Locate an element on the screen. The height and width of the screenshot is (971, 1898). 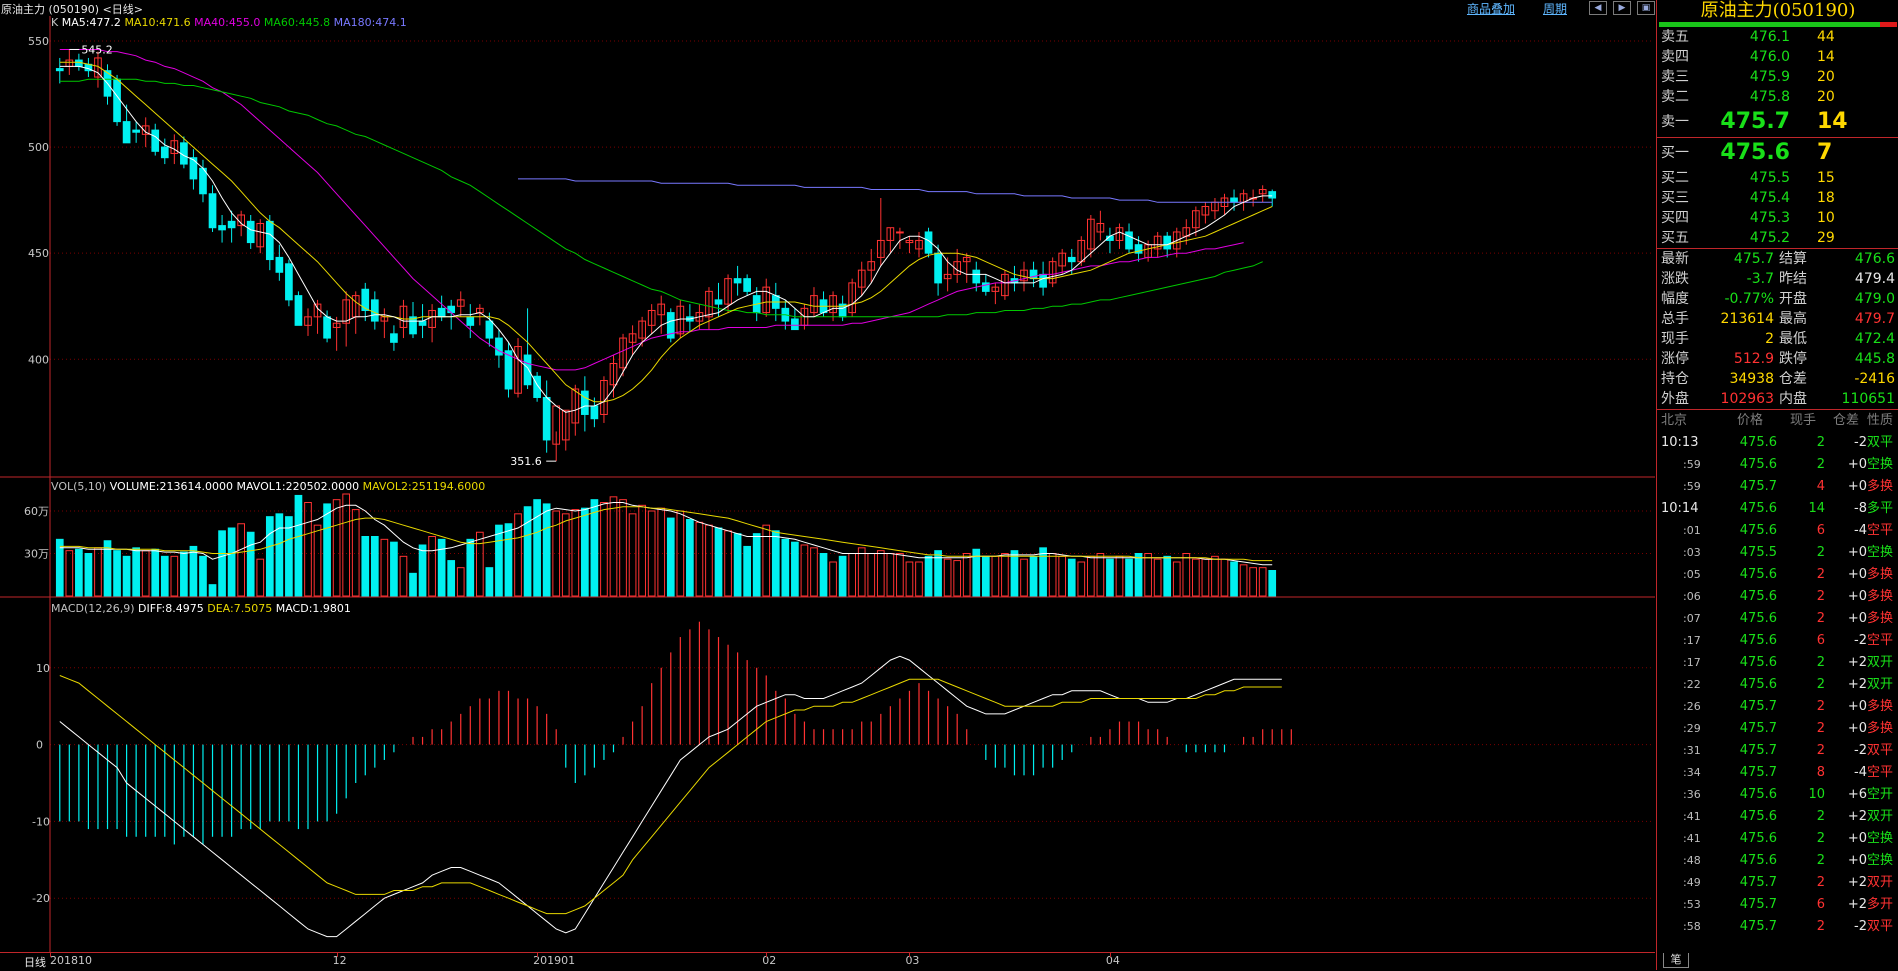
tick-row: :36 475.6 10 +6 空开 is located at coordinates (1777, 795).